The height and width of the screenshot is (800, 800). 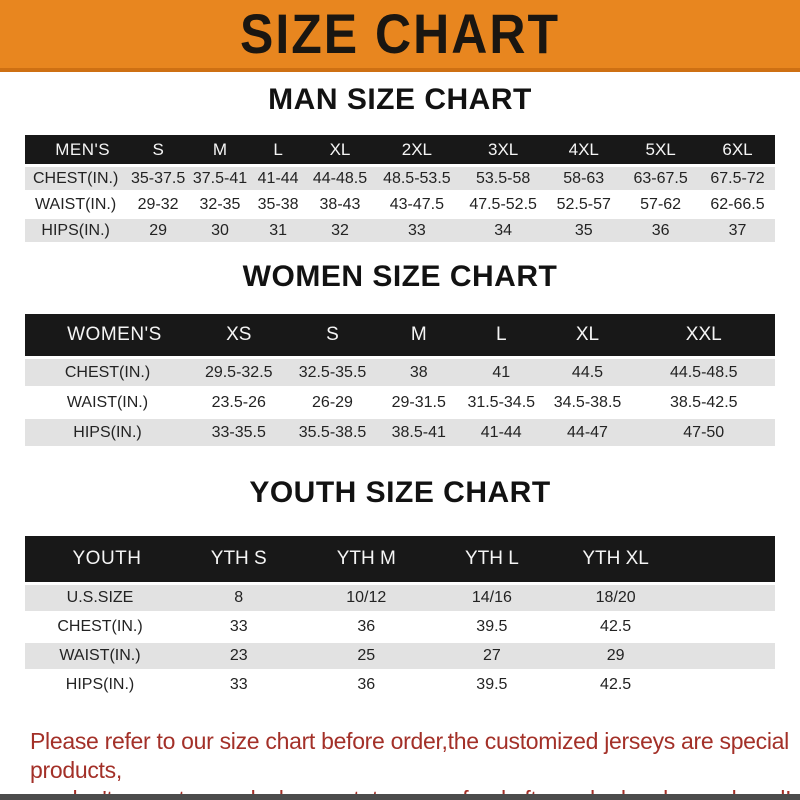 I want to click on size-cell: 67.5-72, so click(x=737, y=178).